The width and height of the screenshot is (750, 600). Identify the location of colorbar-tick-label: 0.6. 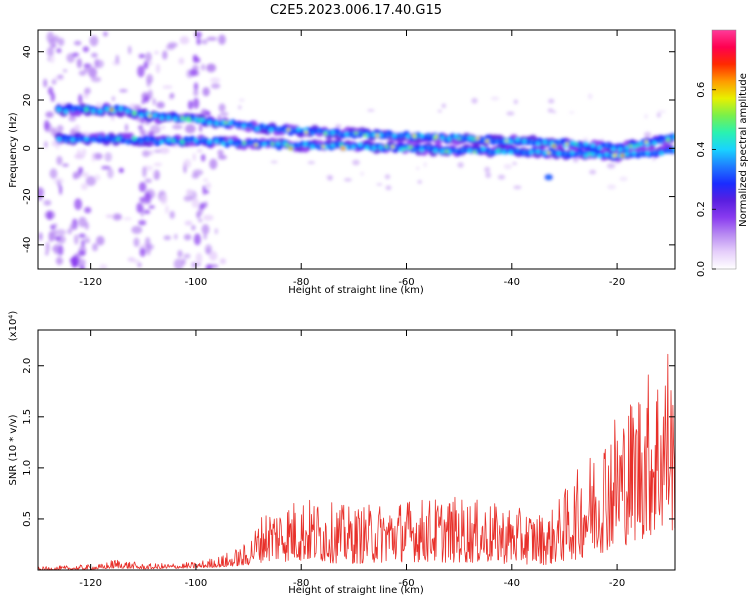
(701, 90).